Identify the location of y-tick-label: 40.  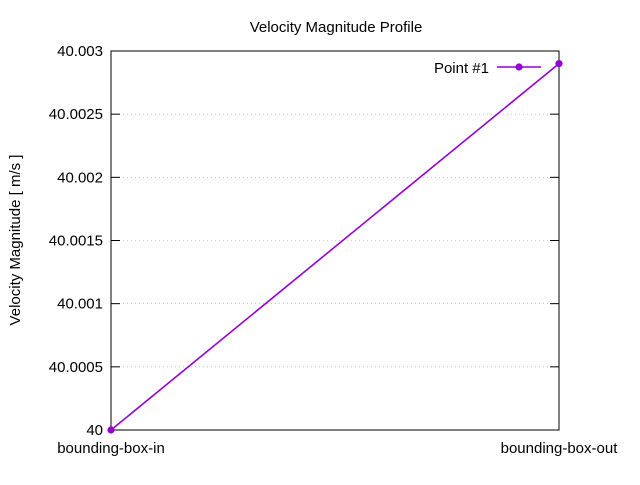
(94, 430).